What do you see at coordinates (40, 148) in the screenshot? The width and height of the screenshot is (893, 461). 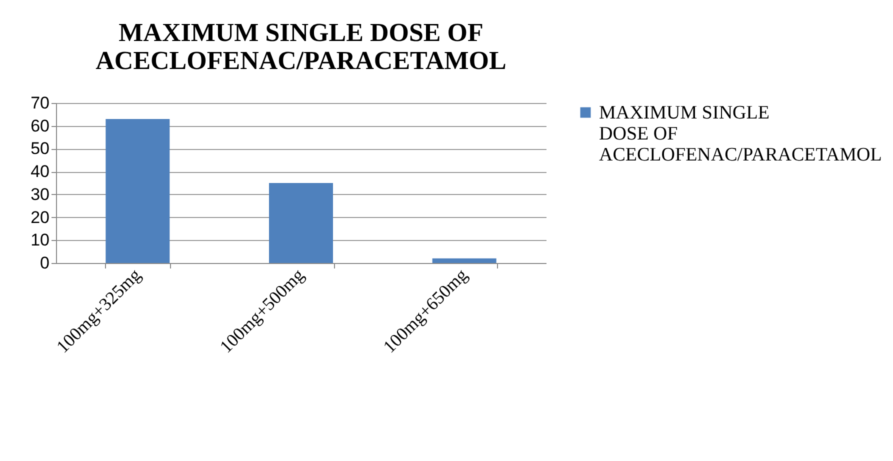 I see `y-tick-label: 50` at bounding box center [40, 148].